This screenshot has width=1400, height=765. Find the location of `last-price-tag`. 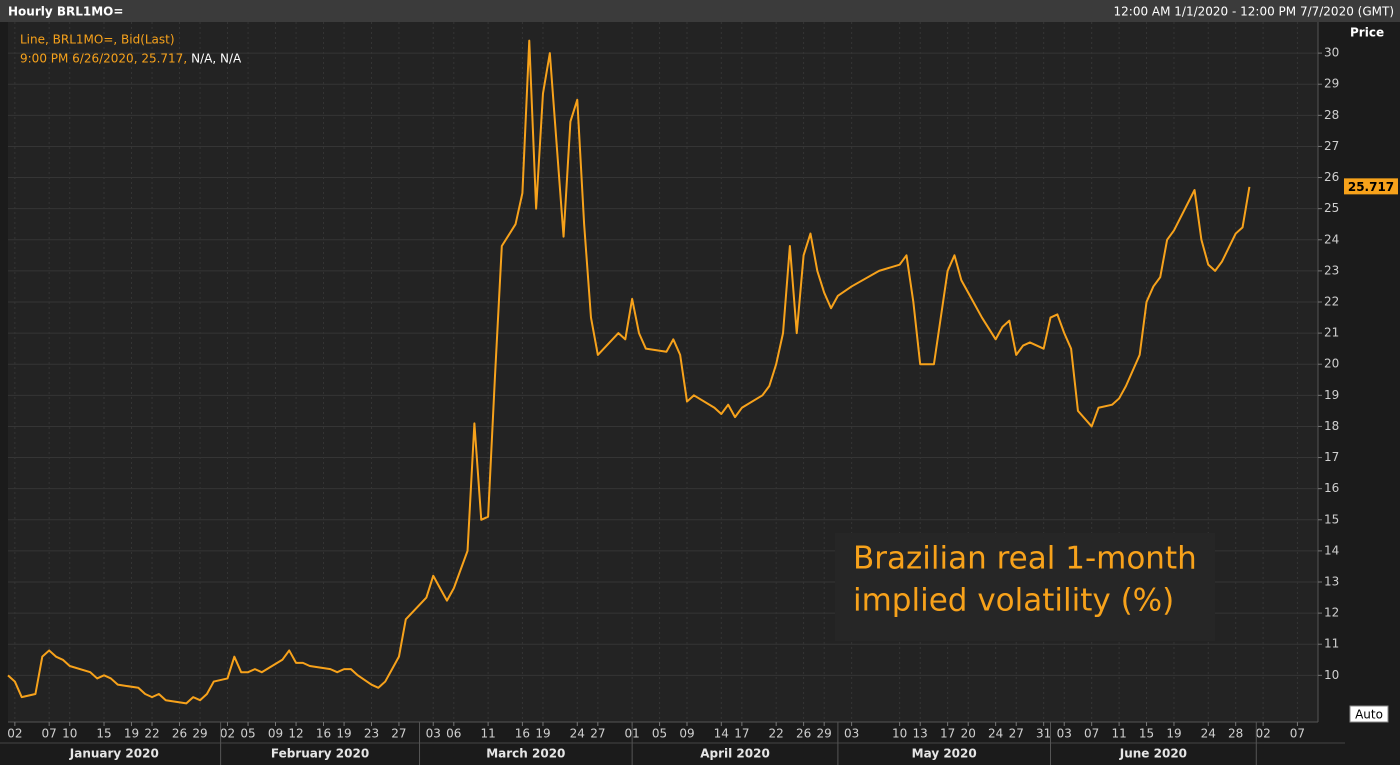

last-price-tag is located at coordinates (1371, 186).